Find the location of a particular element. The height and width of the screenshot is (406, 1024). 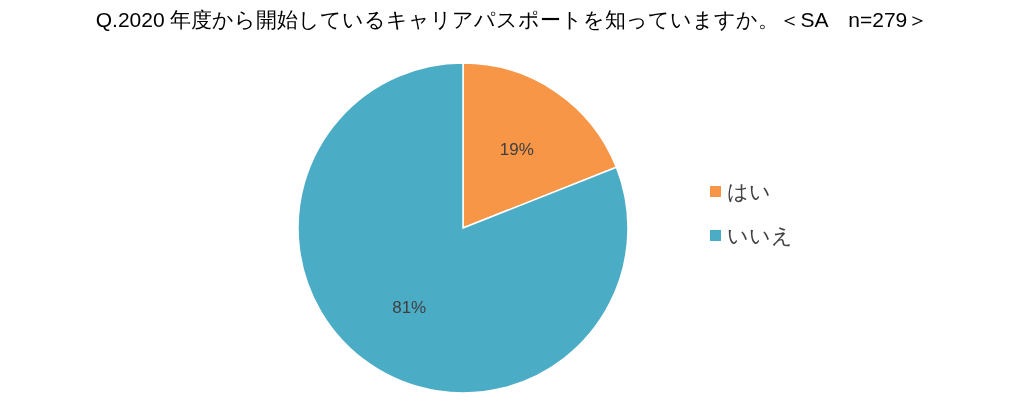

data-label: 19% is located at coordinates (516, 149).